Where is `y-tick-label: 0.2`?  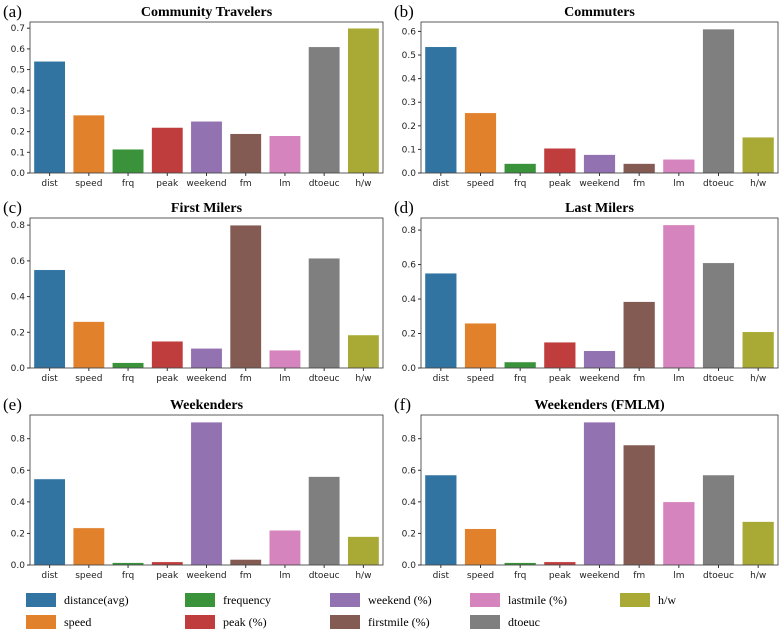
y-tick-label: 0.2 is located at coordinates (18, 133).